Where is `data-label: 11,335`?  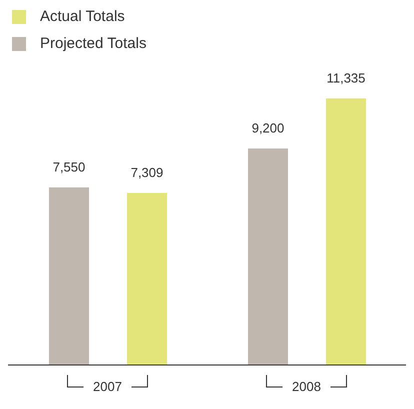
data-label: 11,335 is located at coordinates (346, 78).